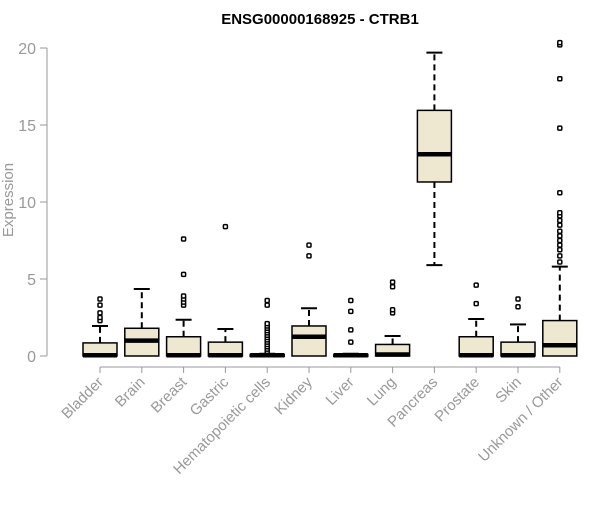 The width and height of the screenshot is (600, 505). What do you see at coordinates (340, 391) in the screenshot?
I see `x-tick-label: Liver` at bounding box center [340, 391].